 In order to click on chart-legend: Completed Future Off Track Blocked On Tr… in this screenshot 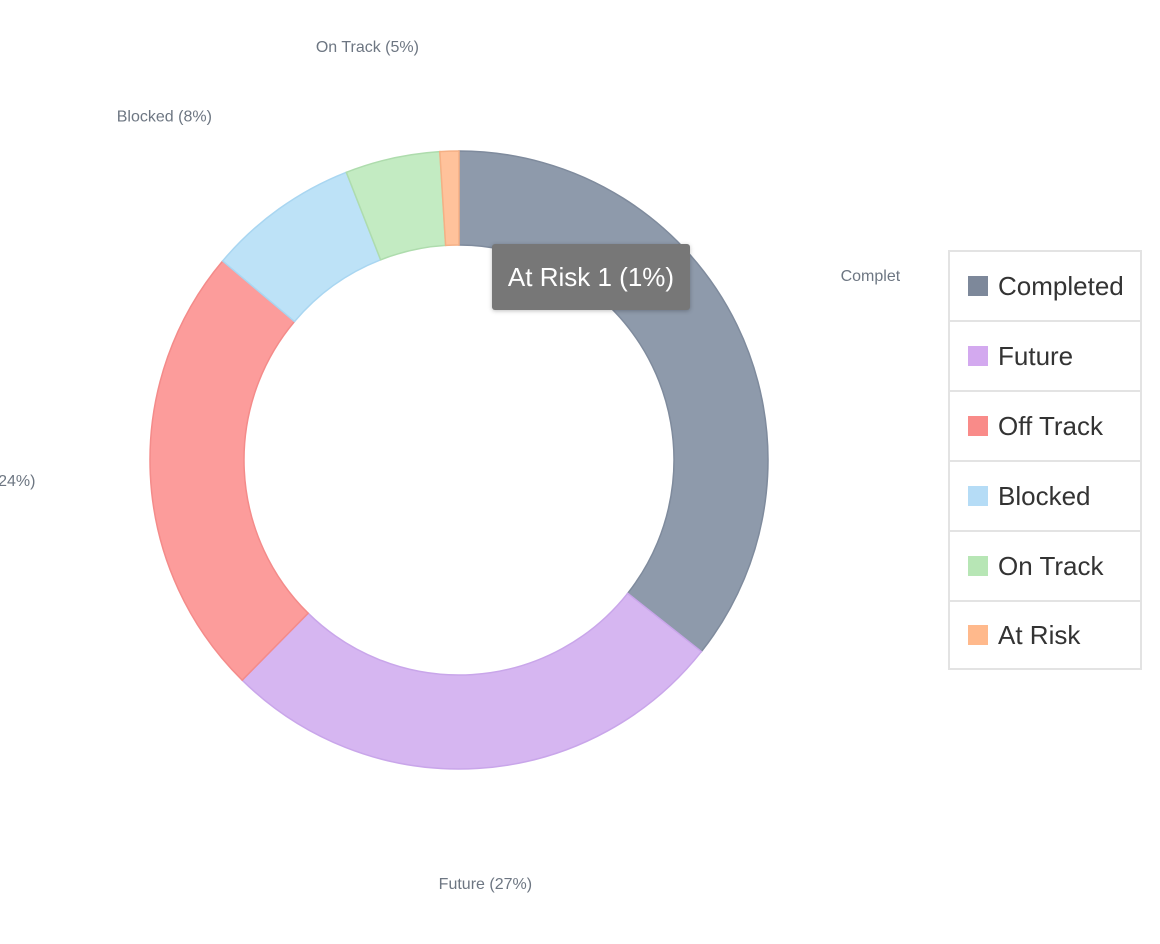, I will do `click(1045, 460)`.